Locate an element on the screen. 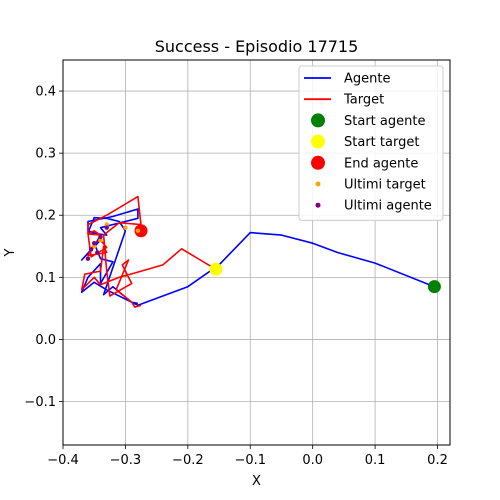  series-line-target is located at coordinates (148, 251).